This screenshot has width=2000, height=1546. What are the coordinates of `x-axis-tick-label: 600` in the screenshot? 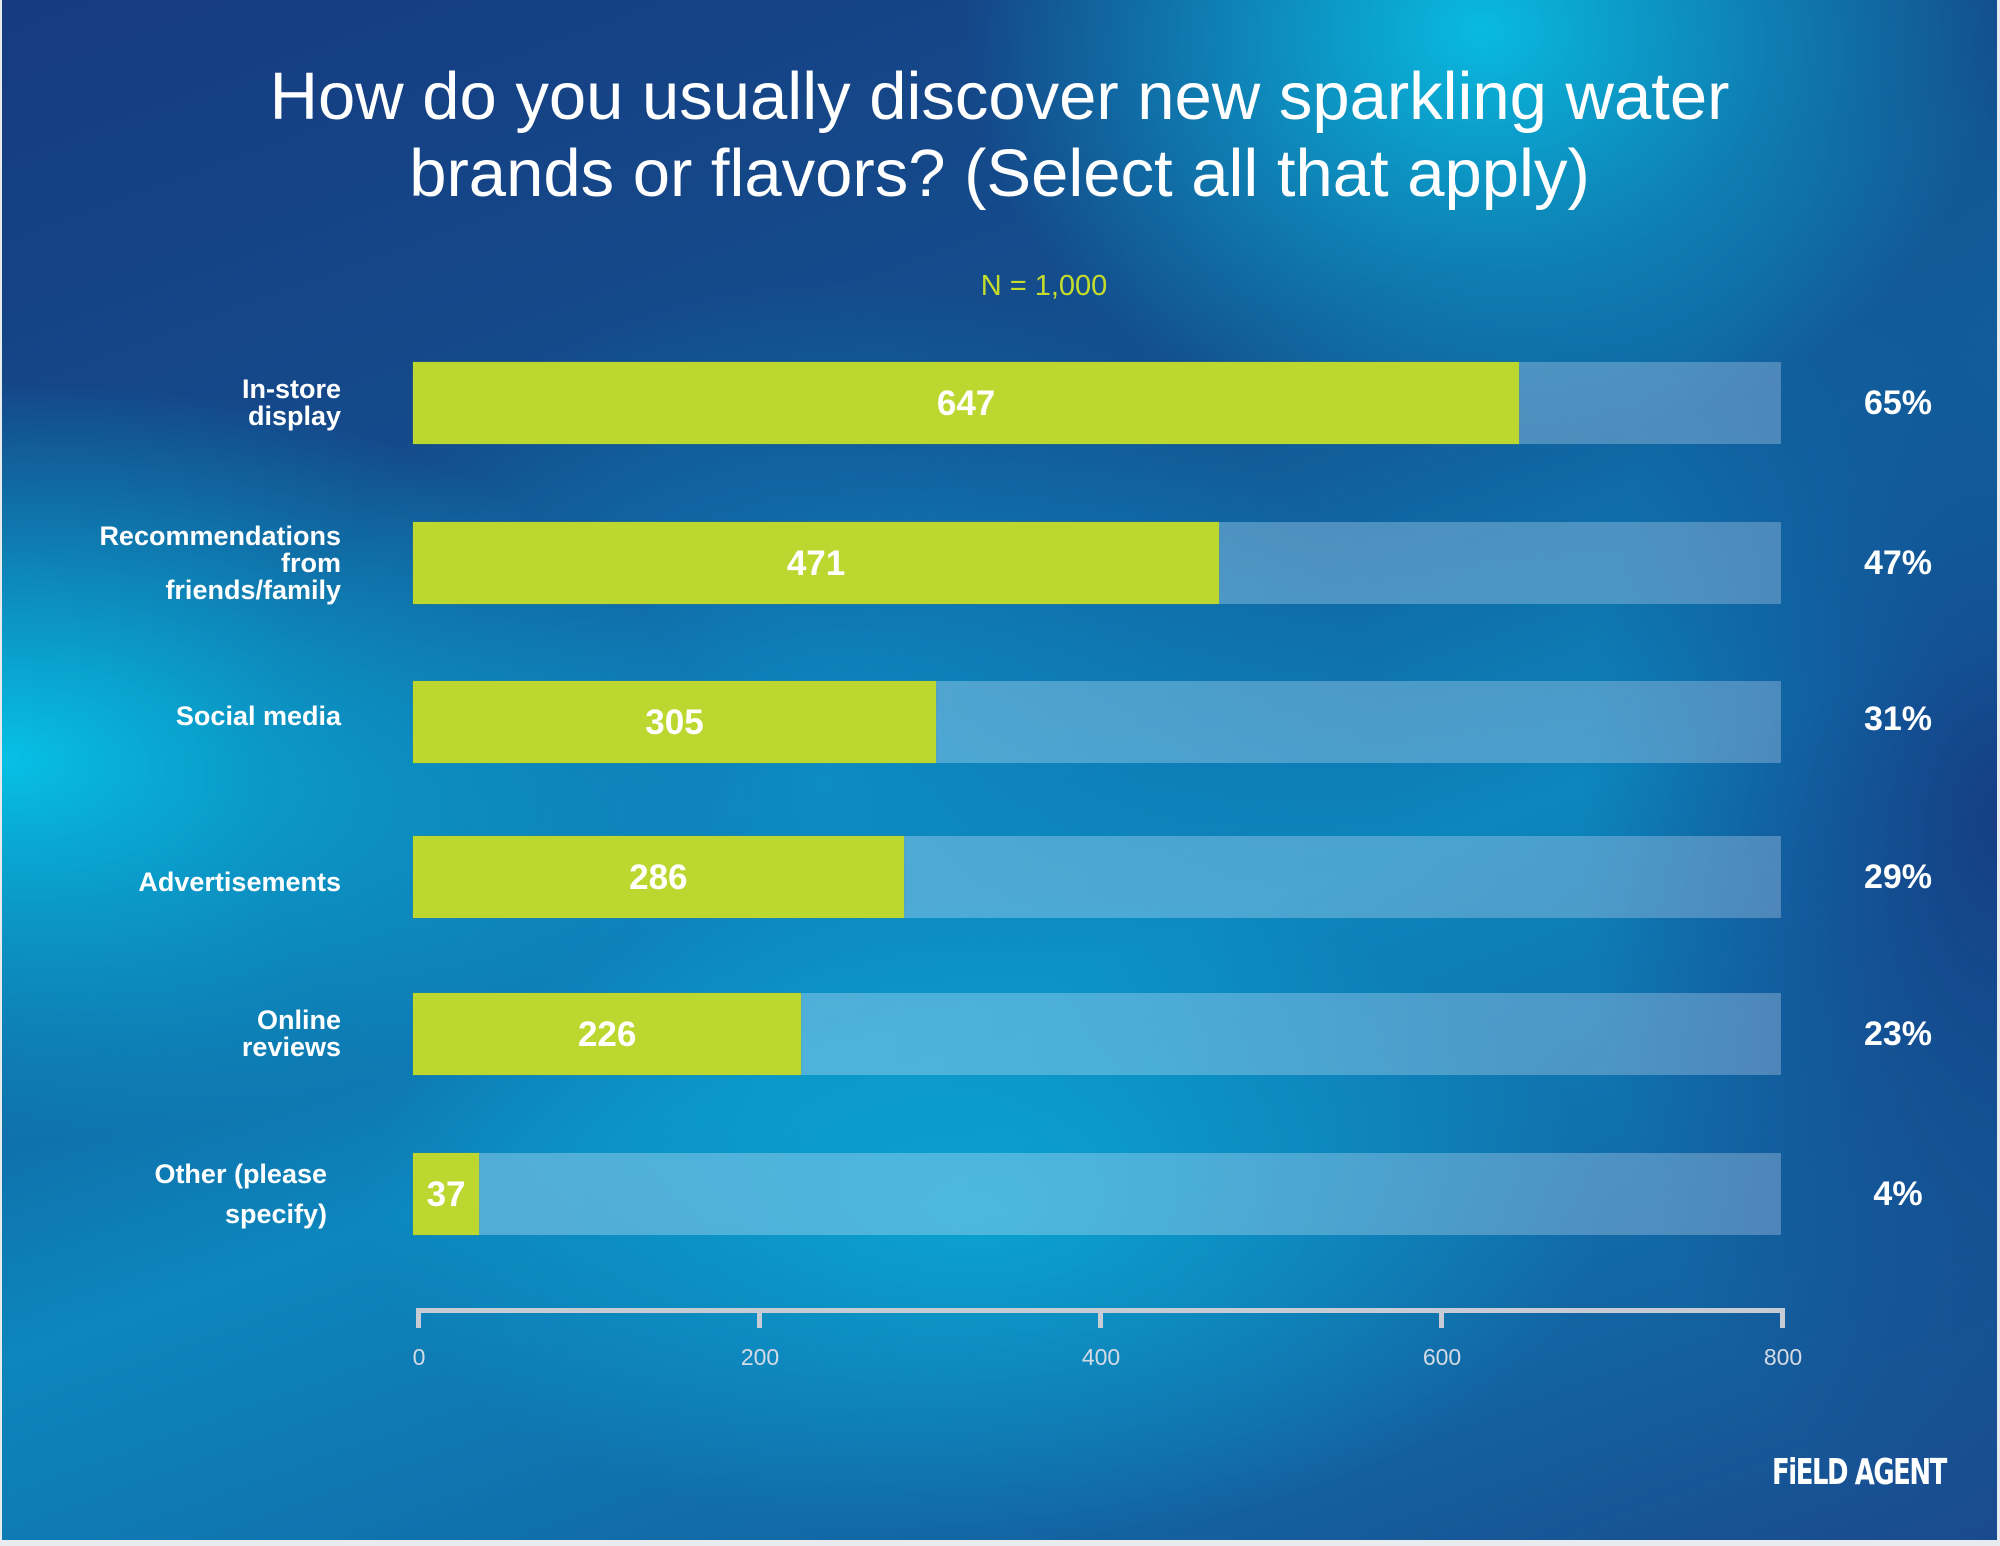 It's located at (1442, 1357).